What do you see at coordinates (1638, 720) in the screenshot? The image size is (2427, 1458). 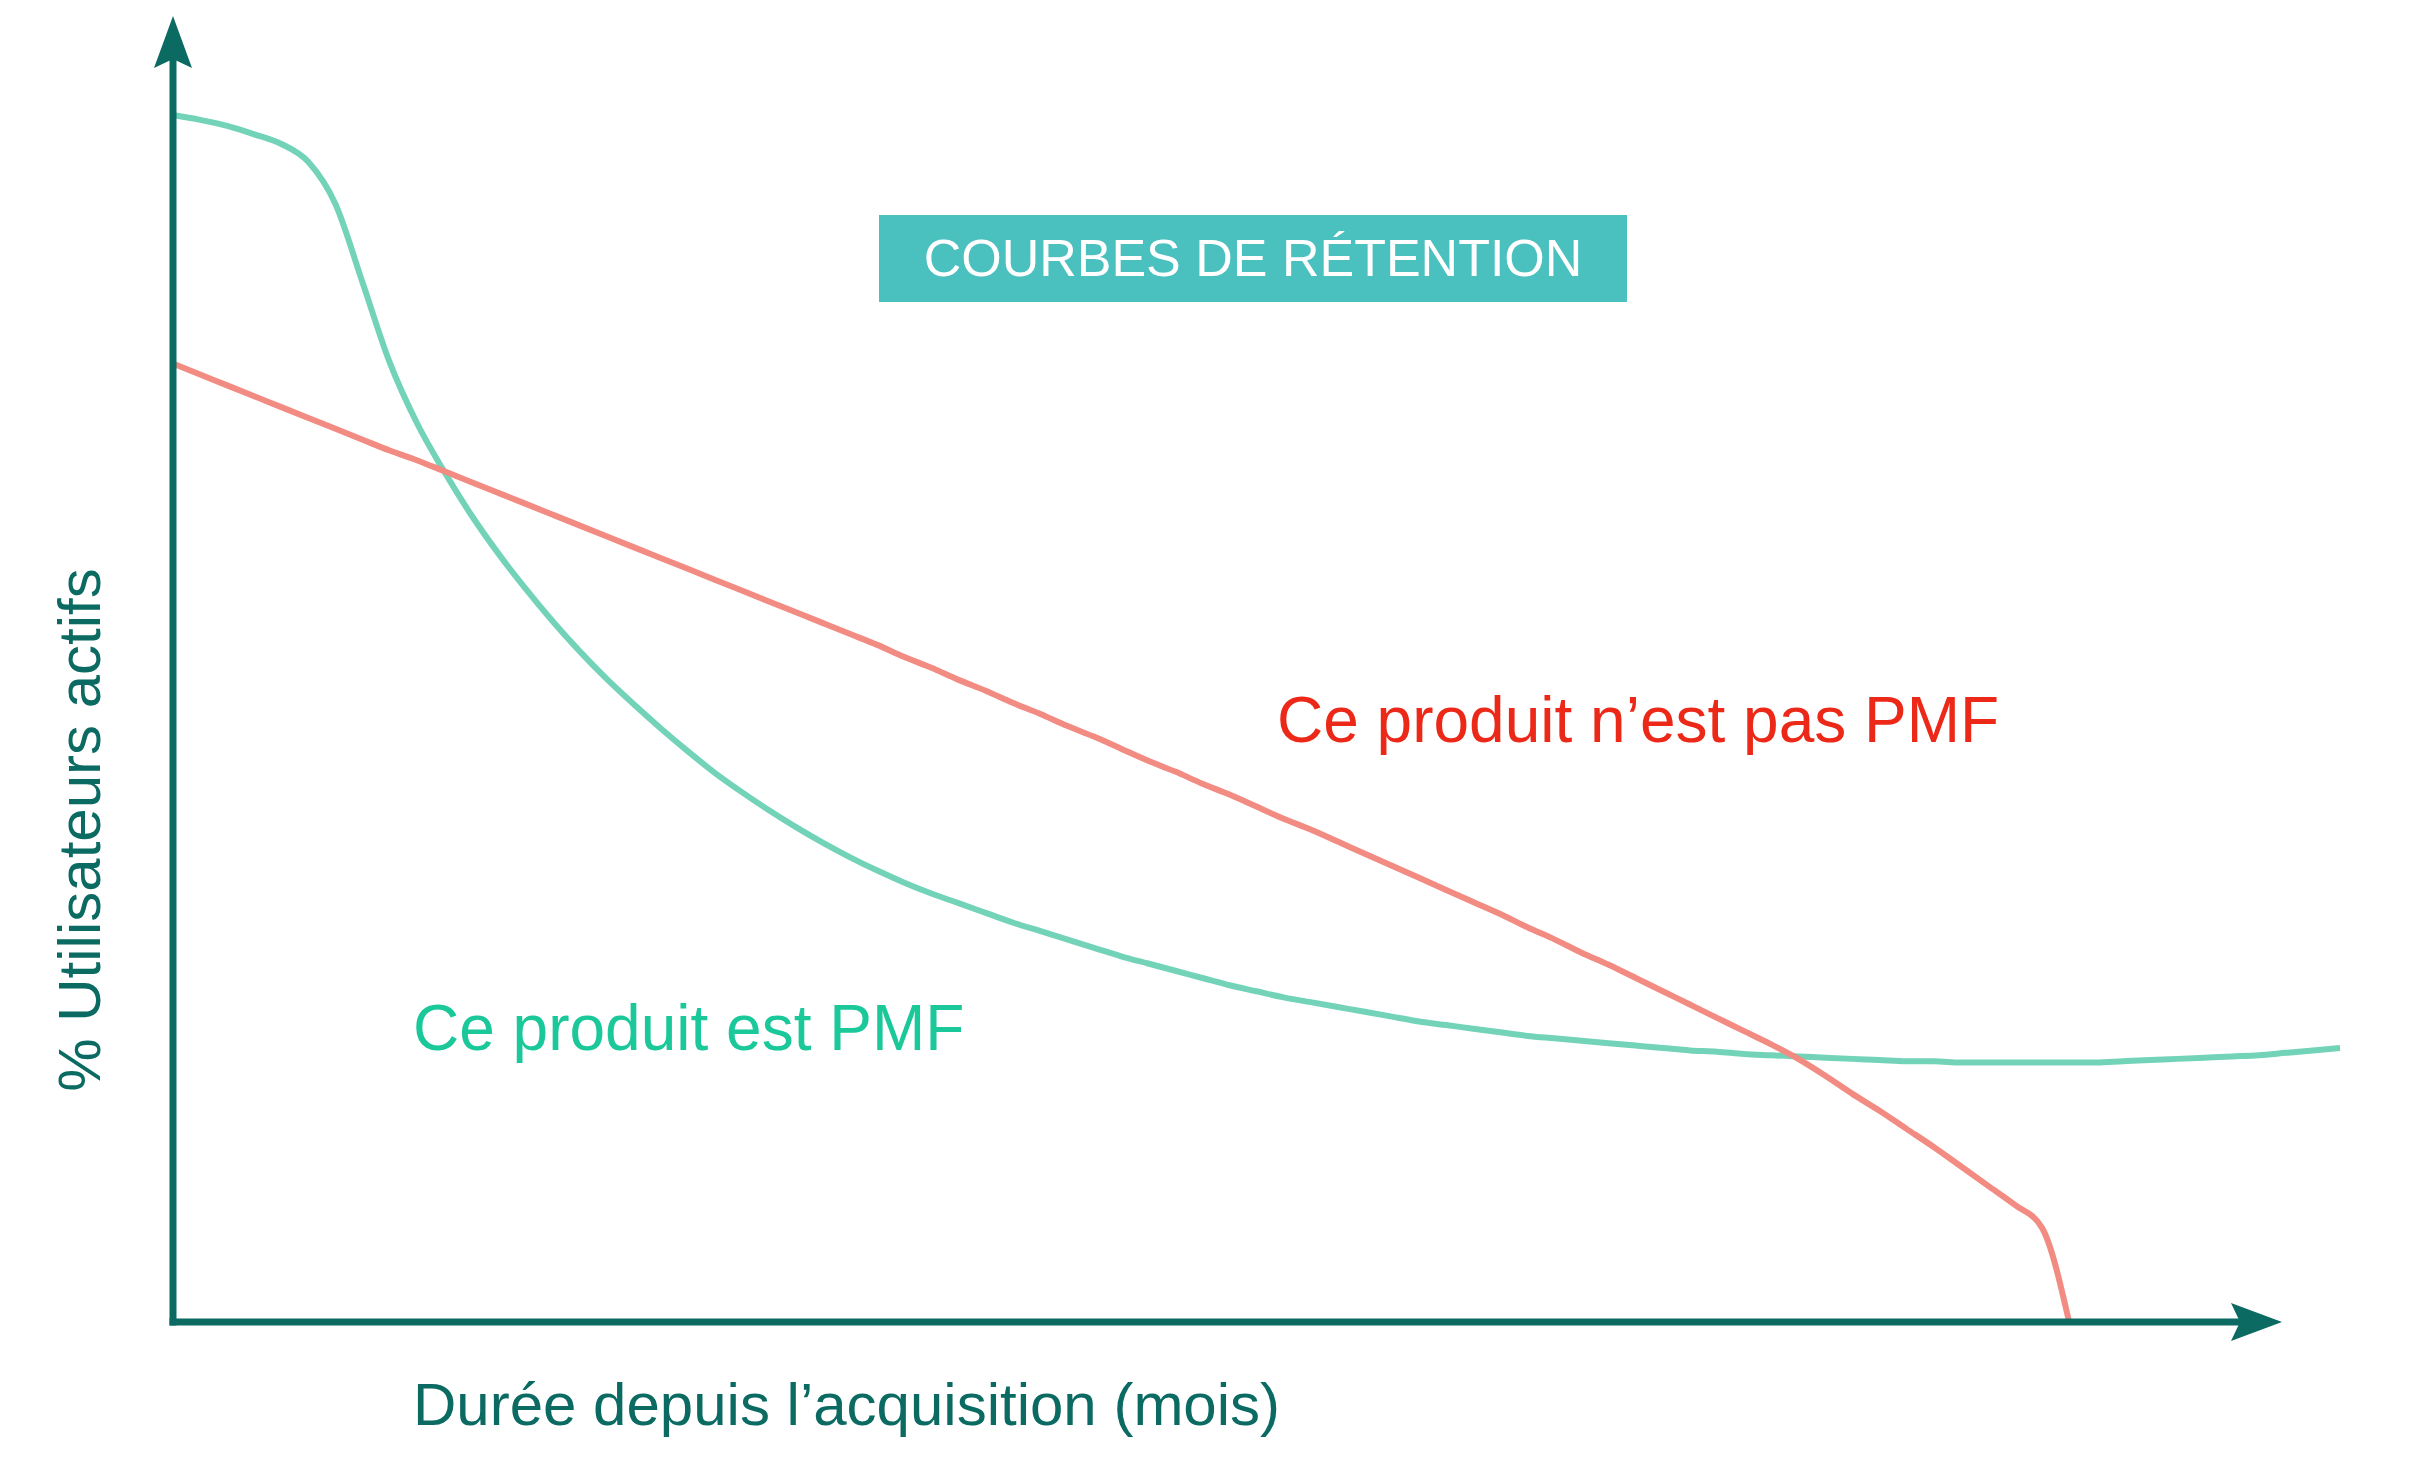 I see `series-label: Ce produit n’est pas PMF` at bounding box center [1638, 720].